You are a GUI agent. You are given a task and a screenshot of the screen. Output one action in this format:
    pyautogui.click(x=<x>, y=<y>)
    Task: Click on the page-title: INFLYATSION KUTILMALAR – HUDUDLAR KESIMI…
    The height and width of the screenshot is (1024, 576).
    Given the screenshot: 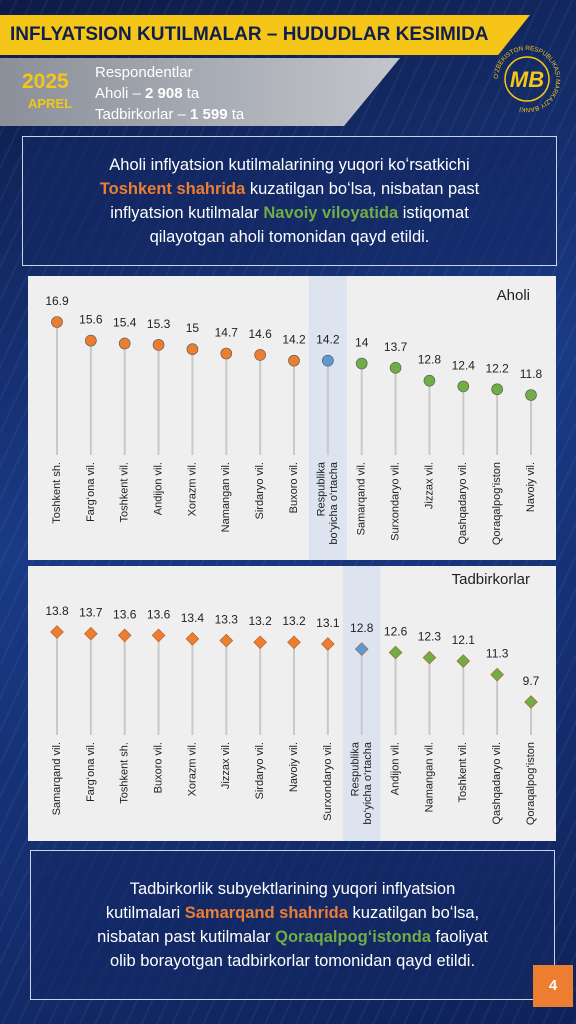 What is the action you would take?
    pyautogui.click(x=265, y=35)
    